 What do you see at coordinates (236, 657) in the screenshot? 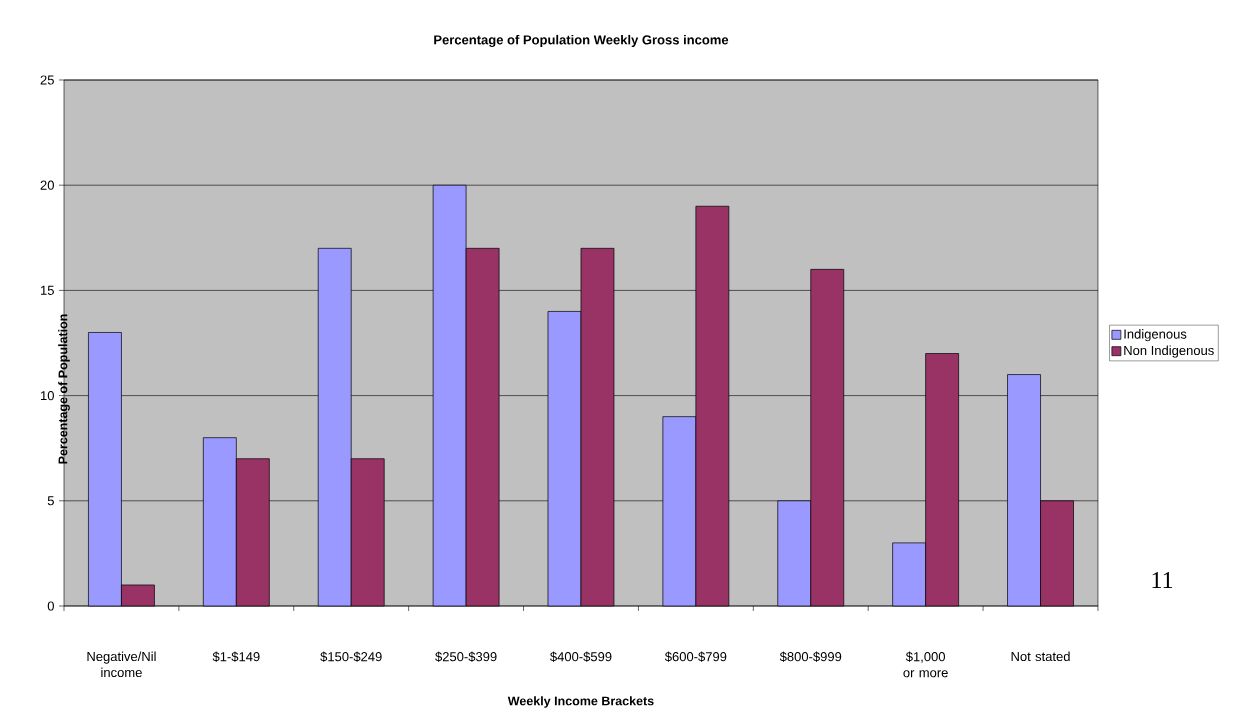
I see `x-tick-label: $1-$149` at bounding box center [236, 657].